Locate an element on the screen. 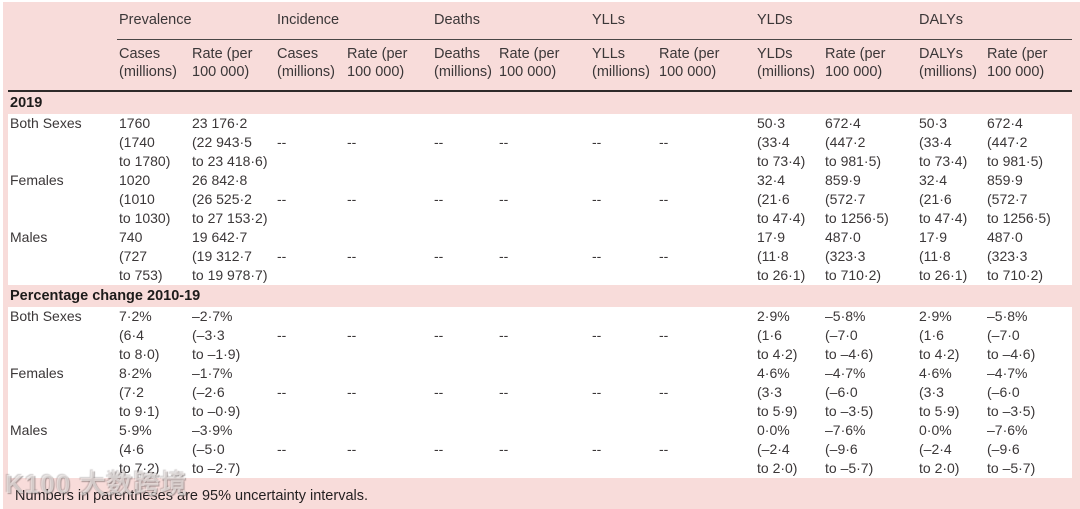  table-cell: –2·7% (–3·3 to –1·9) is located at coordinates (216, 335).